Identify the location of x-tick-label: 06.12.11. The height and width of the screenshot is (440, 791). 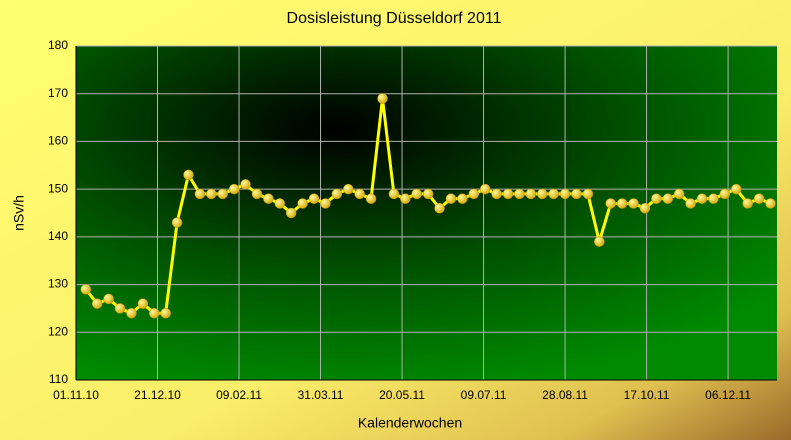
(728, 395).